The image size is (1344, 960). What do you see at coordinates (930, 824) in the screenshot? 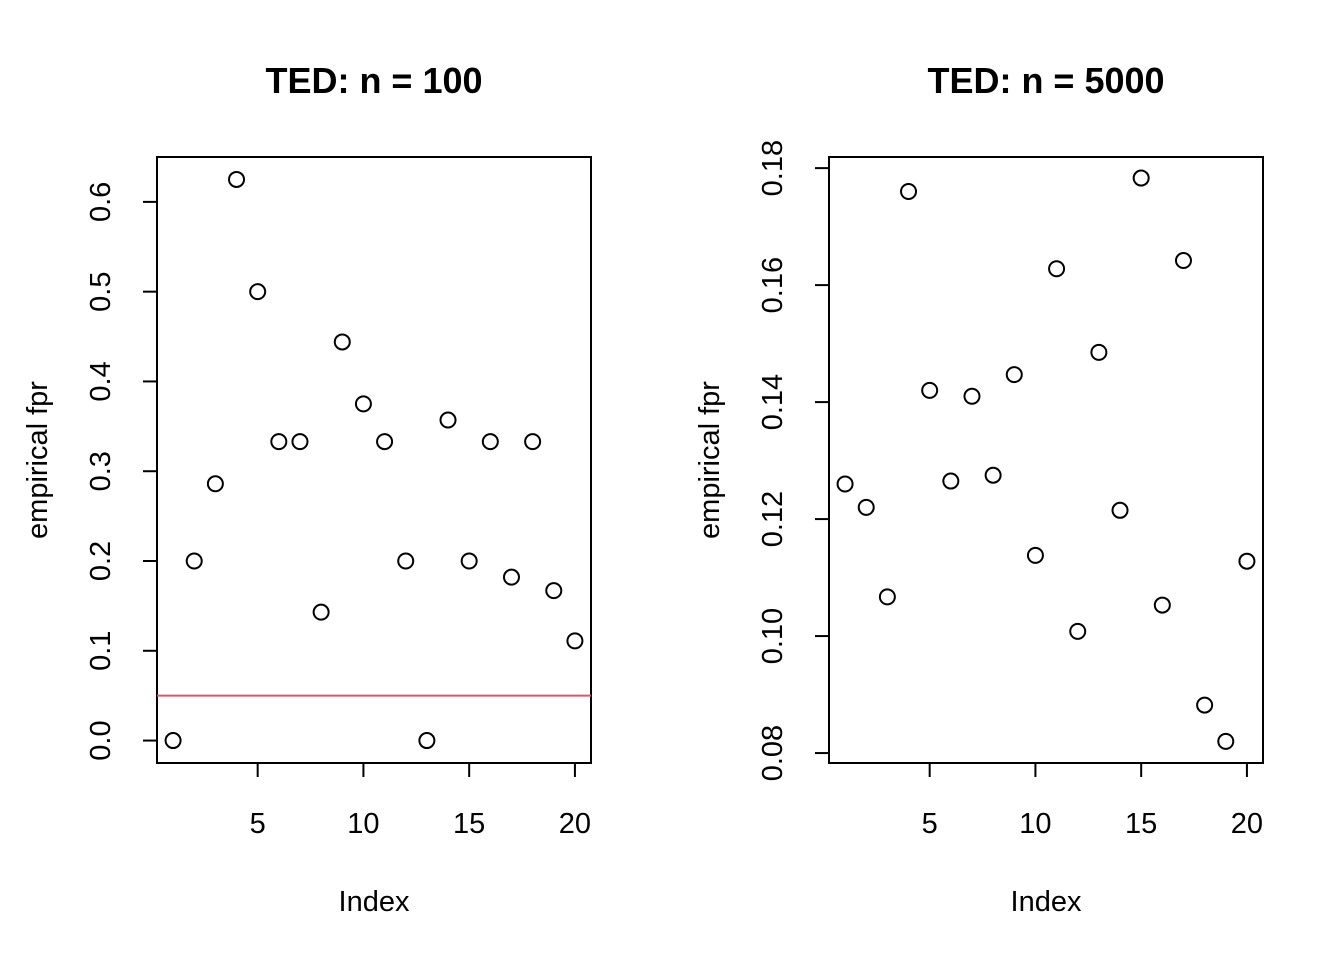
I see `right-x-tick-label: 5` at bounding box center [930, 824].